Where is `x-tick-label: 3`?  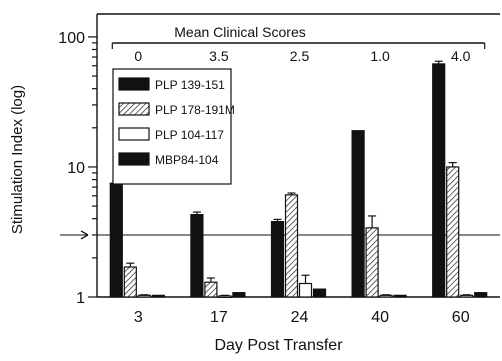
x-tick-label: 3 is located at coordinates (138, 317).